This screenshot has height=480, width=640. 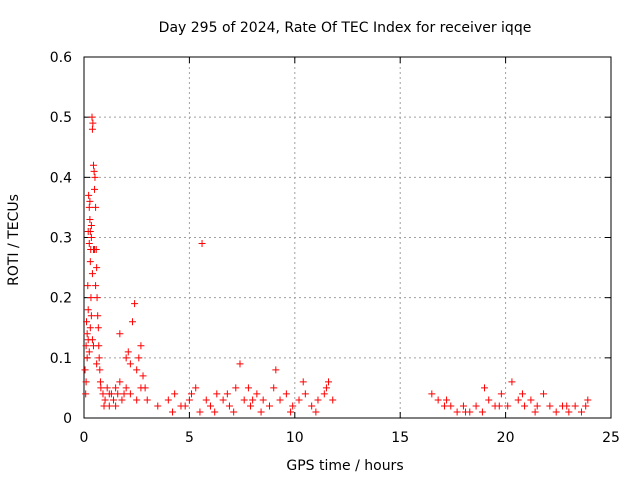 I want to click on y-axis-label: ROTI / TECUs, so click(x=14, y=240).